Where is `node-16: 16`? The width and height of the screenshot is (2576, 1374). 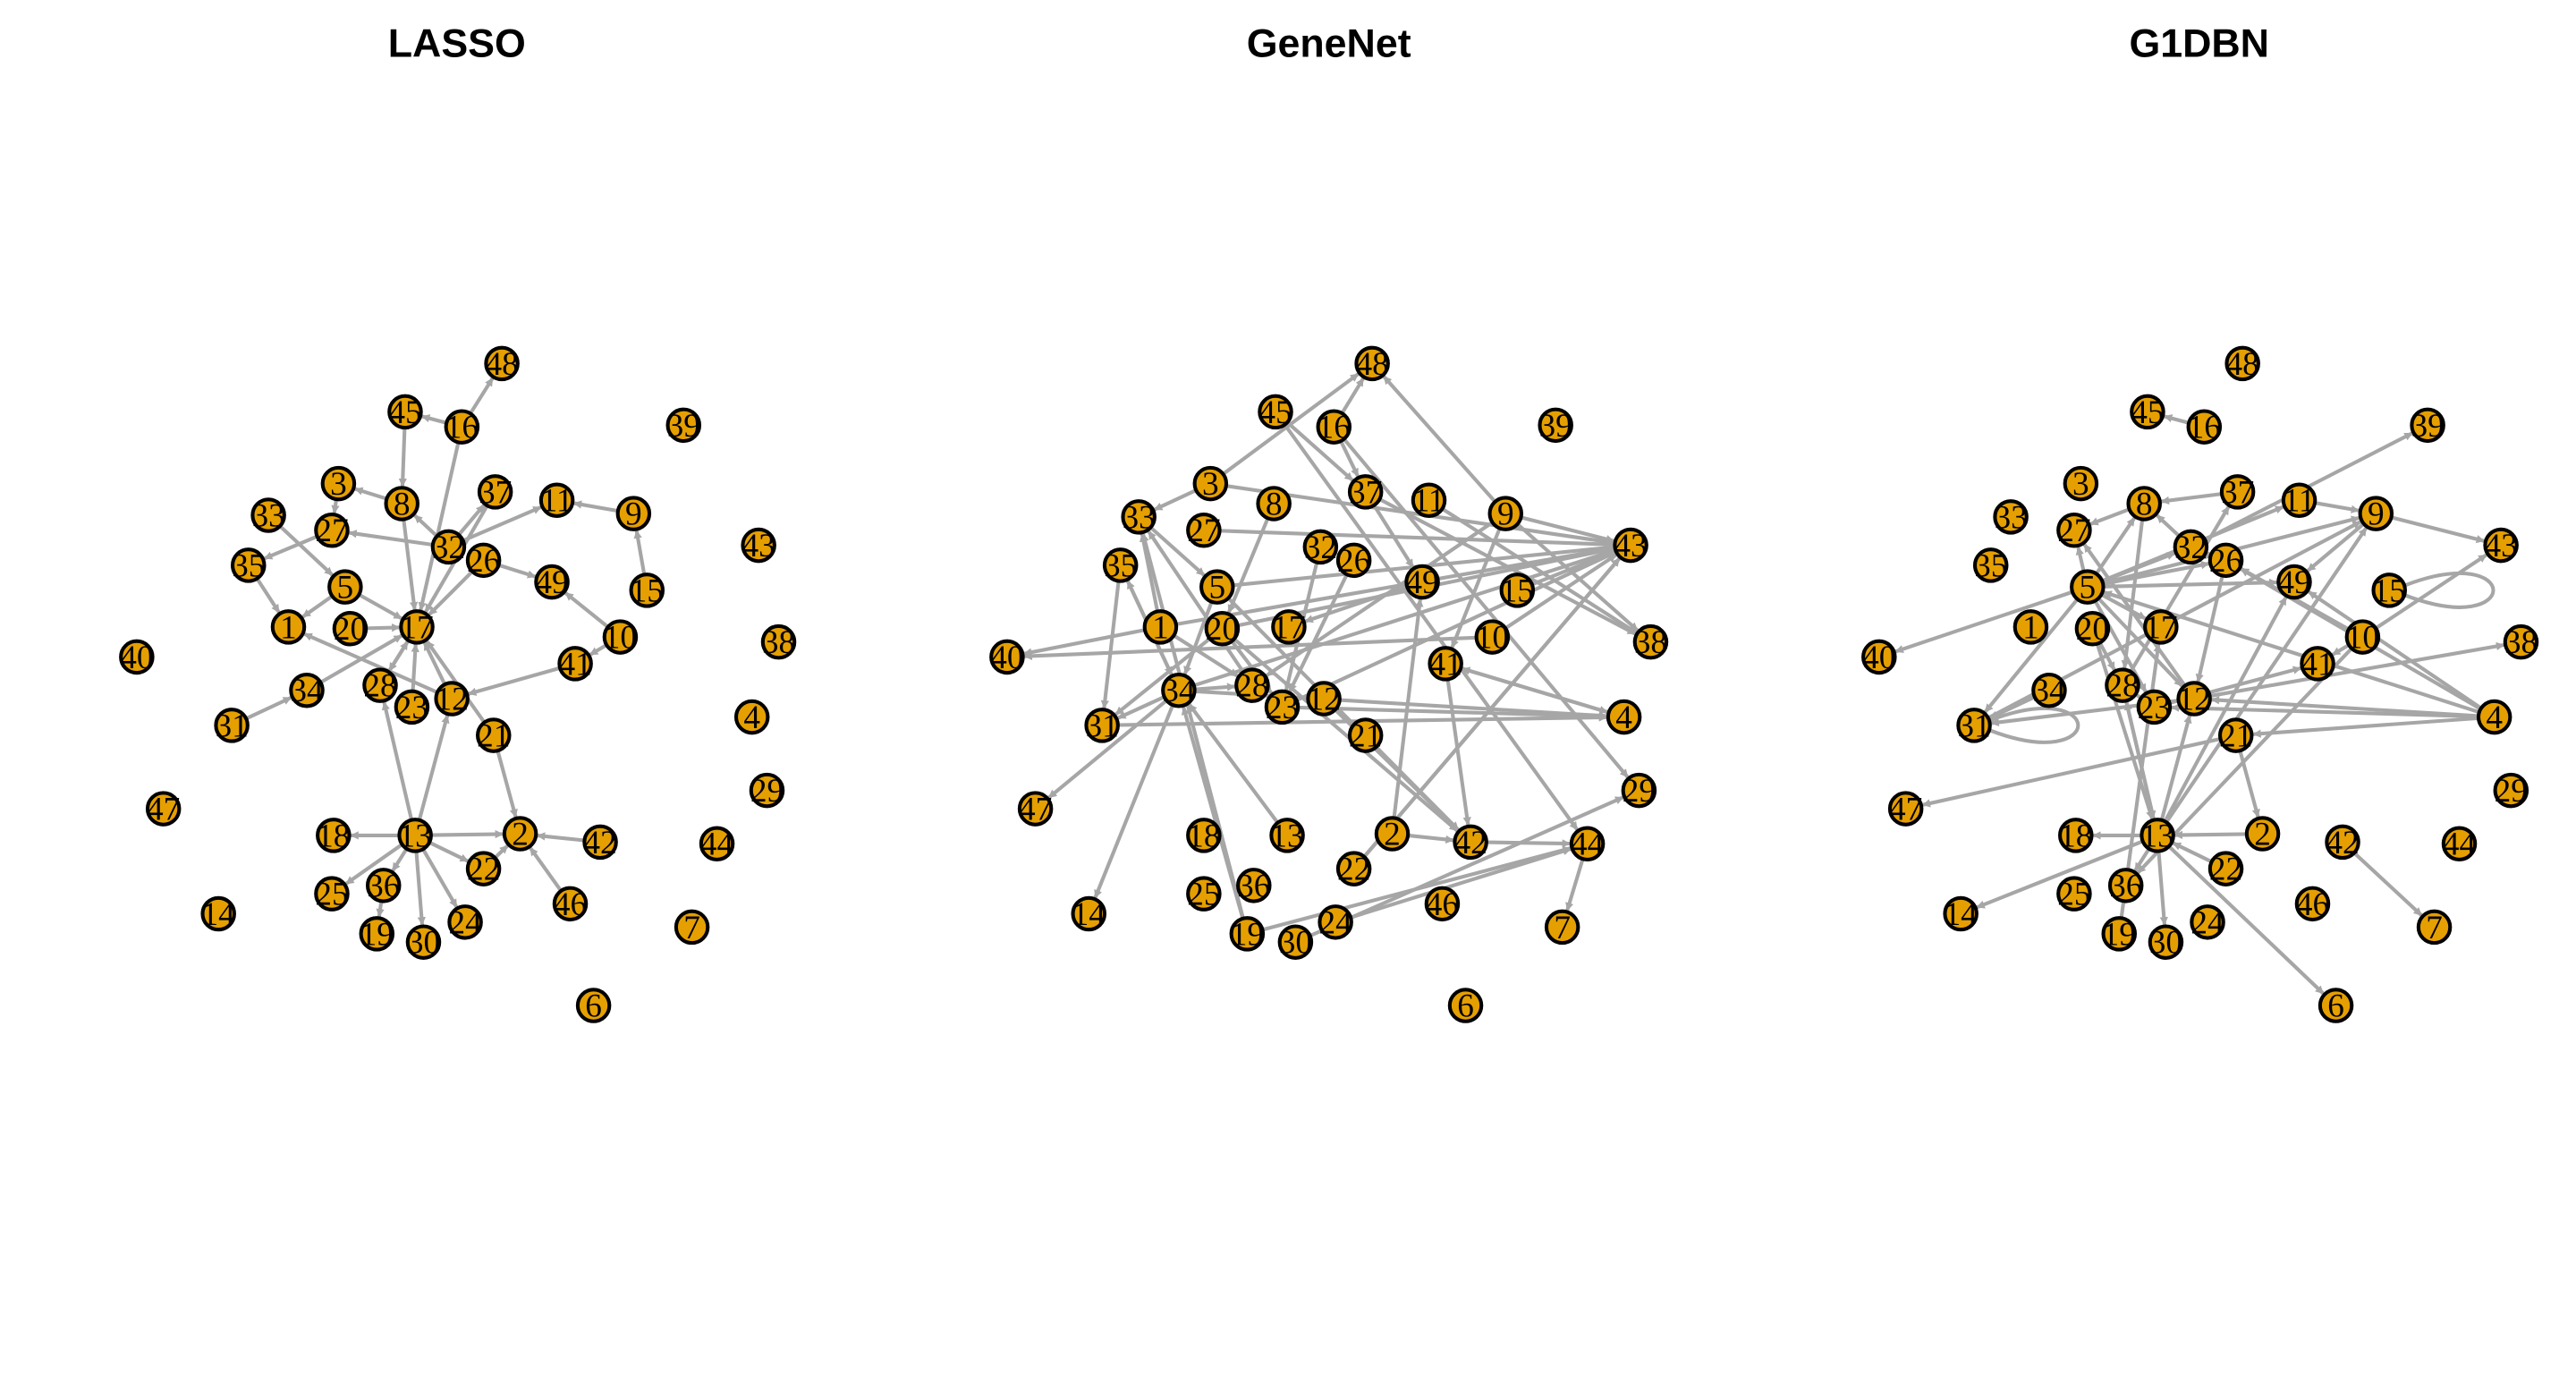
node-16: 16 is located at coordinates (2204, 427).